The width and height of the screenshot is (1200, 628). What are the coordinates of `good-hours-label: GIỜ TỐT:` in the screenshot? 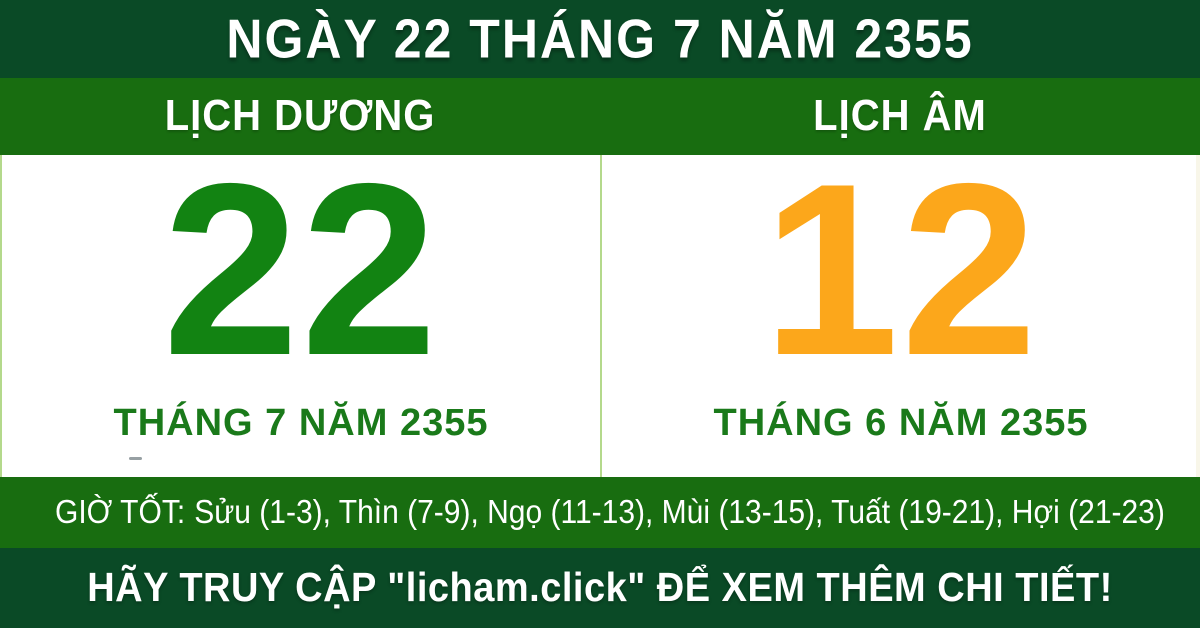 It's located at (120, 512).